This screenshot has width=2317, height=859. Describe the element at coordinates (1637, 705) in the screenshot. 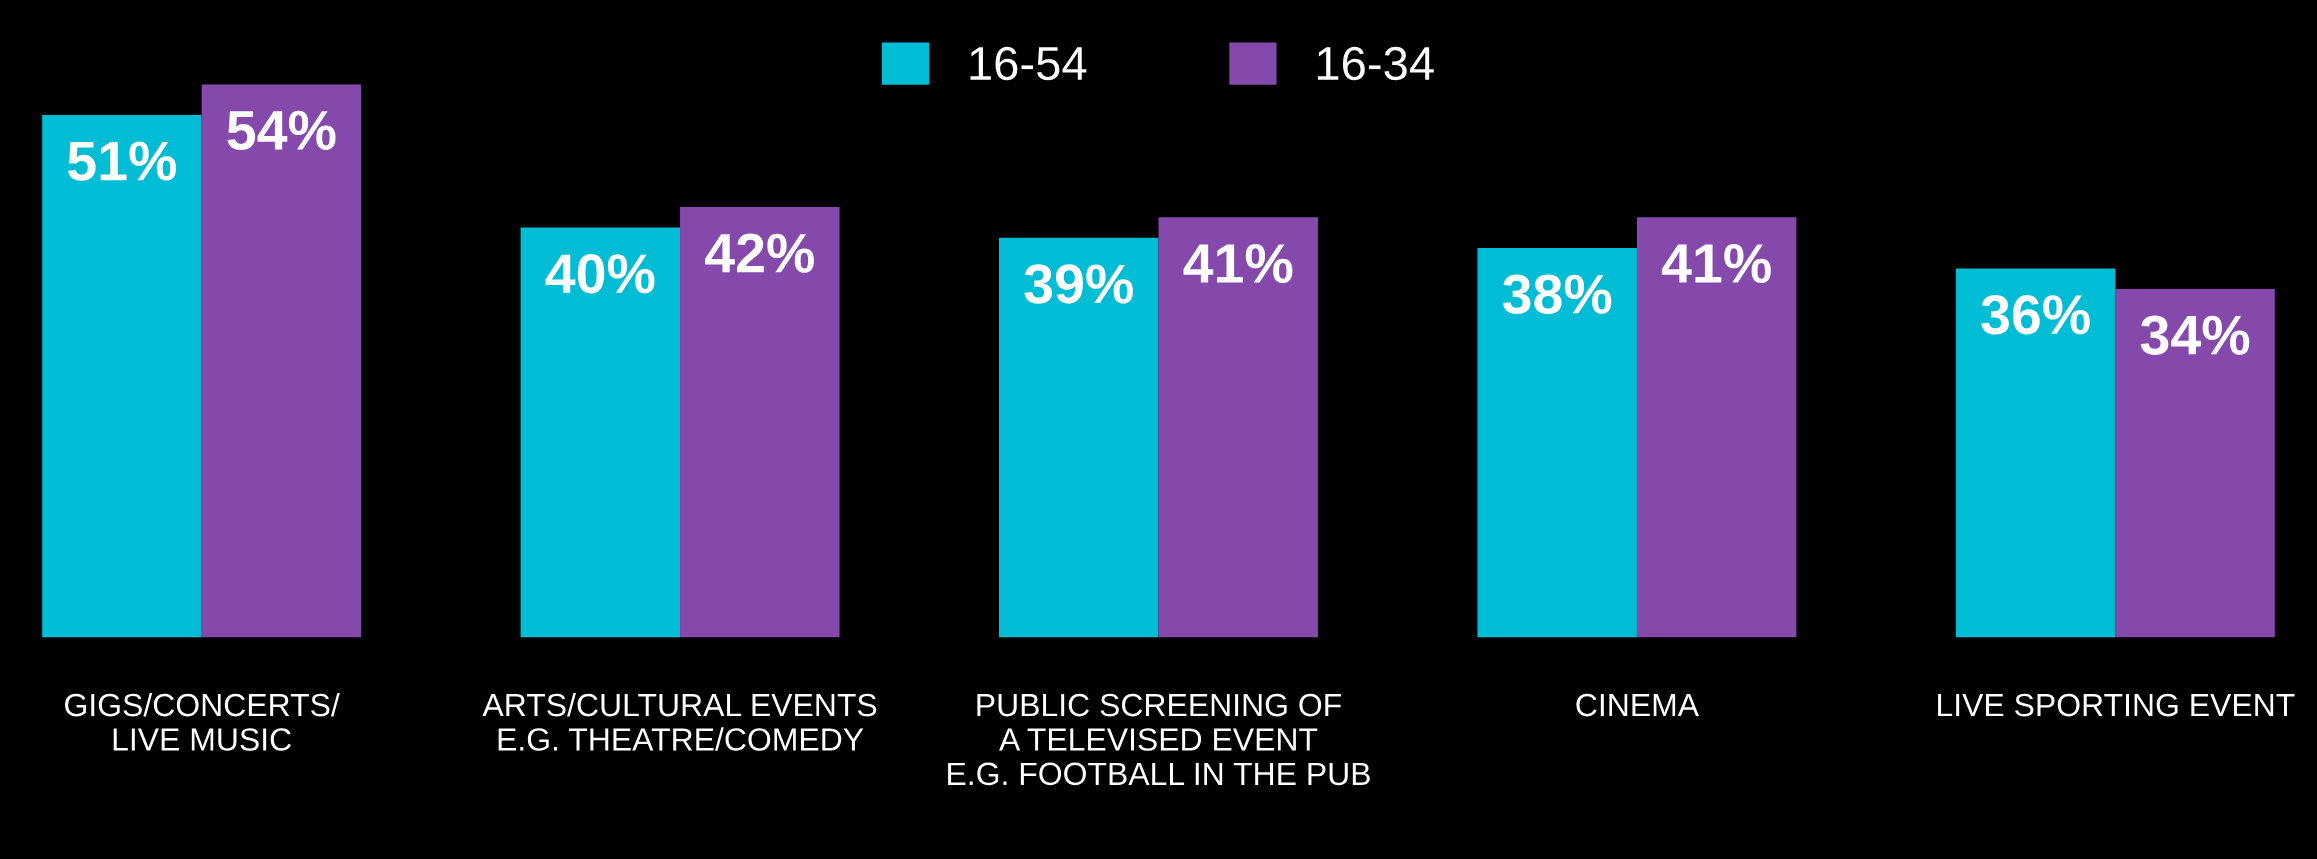

I see `x-tick-label: CINEMA` at that location.